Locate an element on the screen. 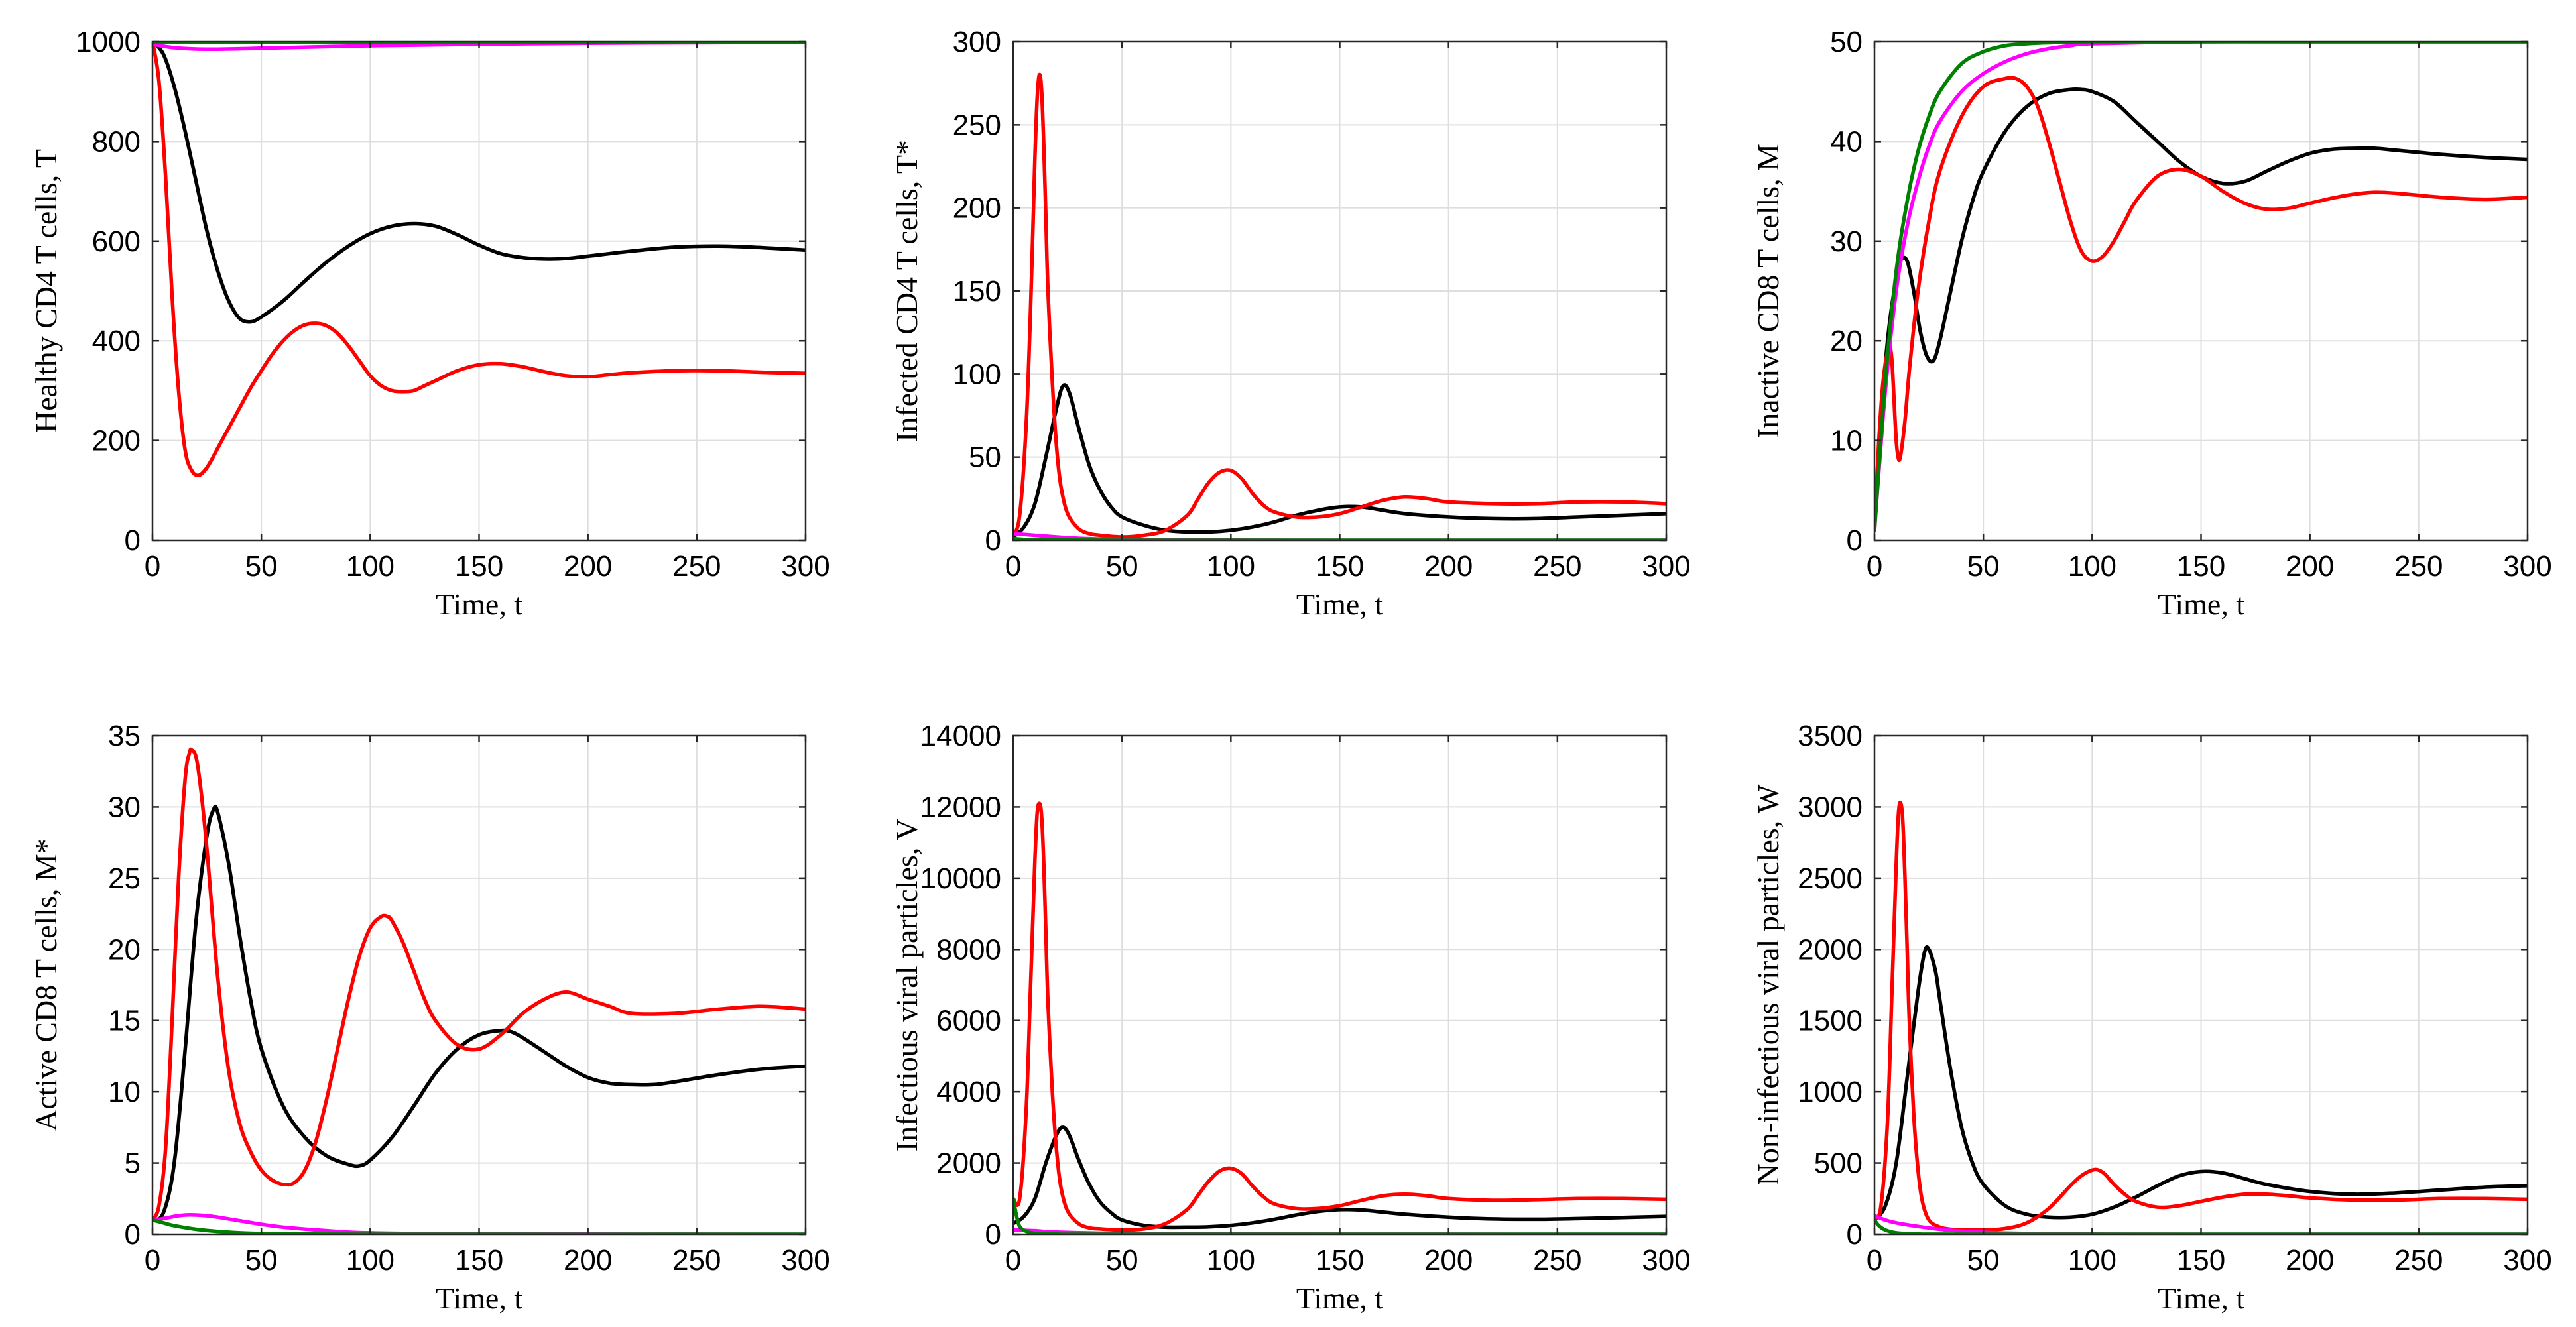 The height and width of the screenshot is (1327, 2576). y-tick-label: 10000 is located at coordinates (960, 879).